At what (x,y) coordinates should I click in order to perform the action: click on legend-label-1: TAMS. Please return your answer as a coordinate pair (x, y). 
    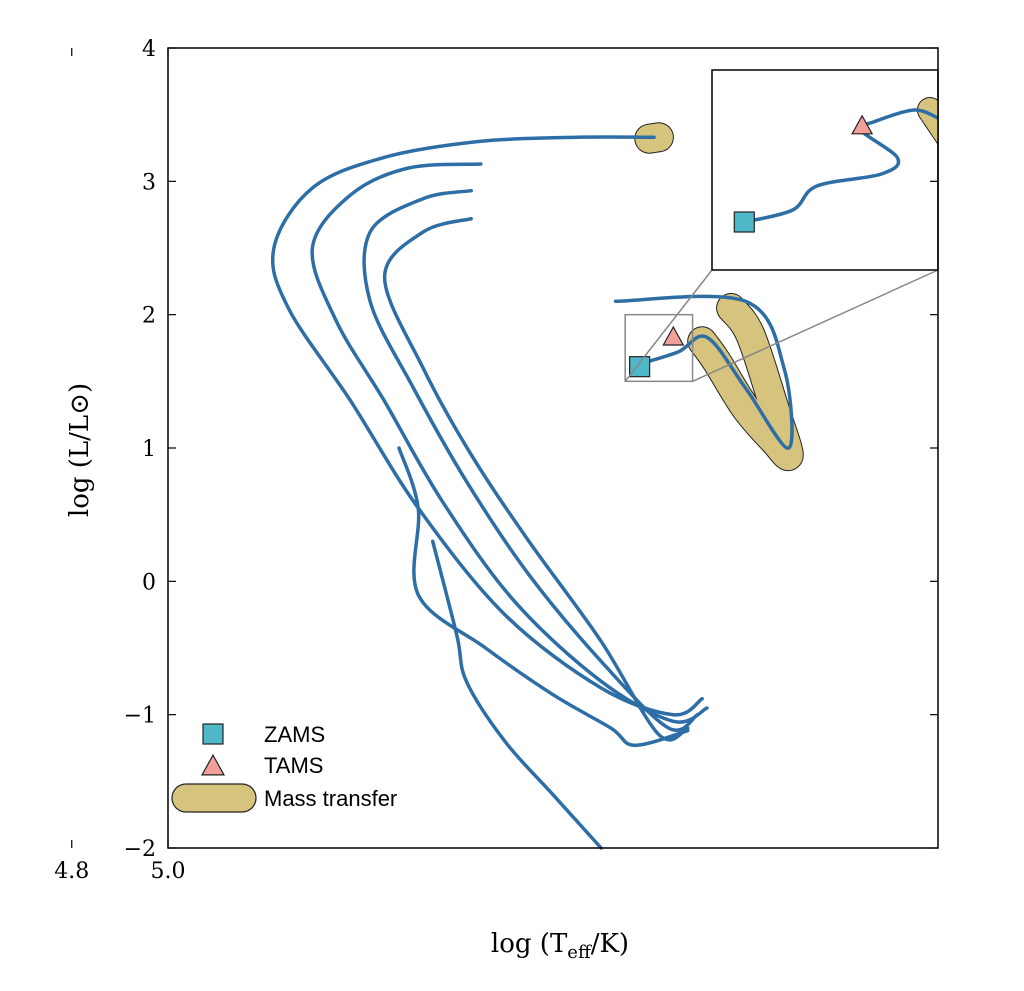
    Looking at the image, I should click on (293, 765).